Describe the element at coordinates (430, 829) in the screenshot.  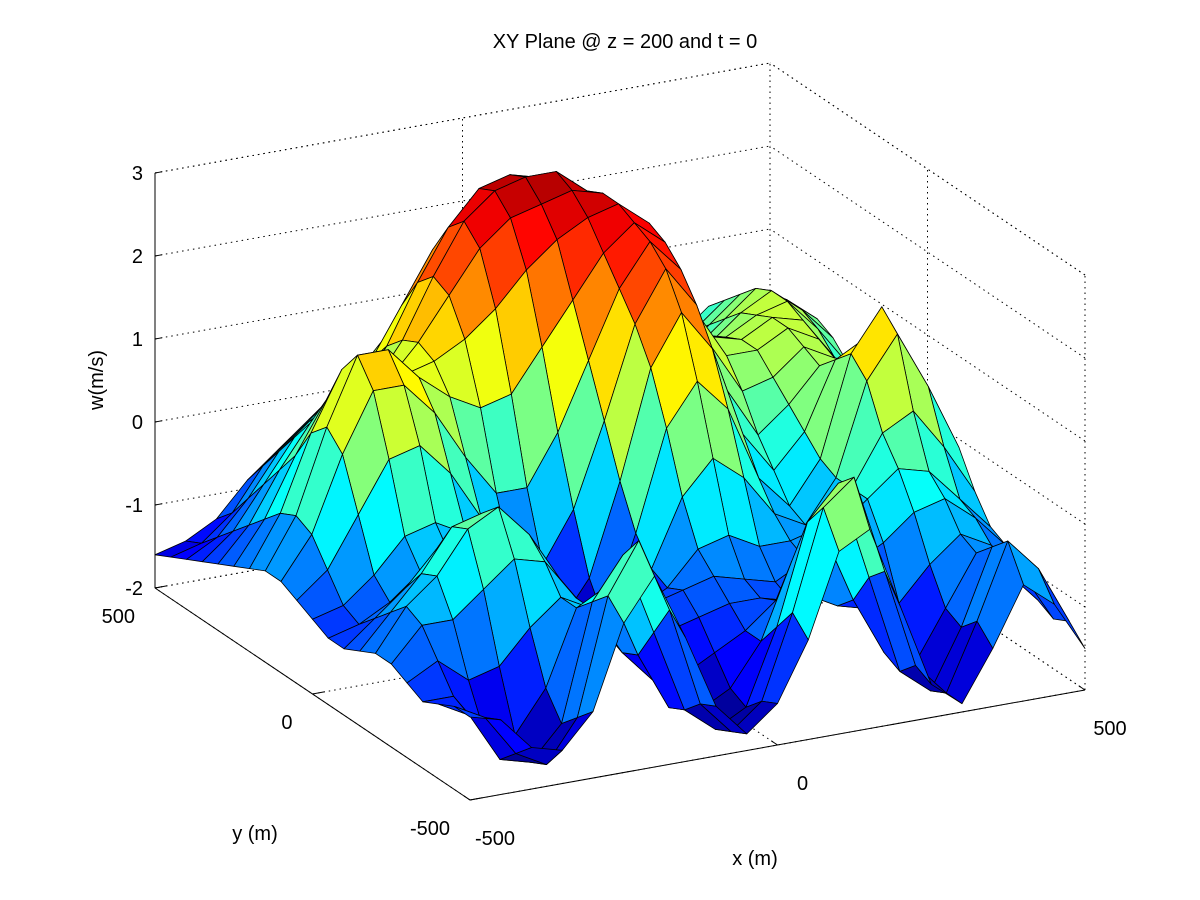
I see `y-tick-label: -500` at that location.